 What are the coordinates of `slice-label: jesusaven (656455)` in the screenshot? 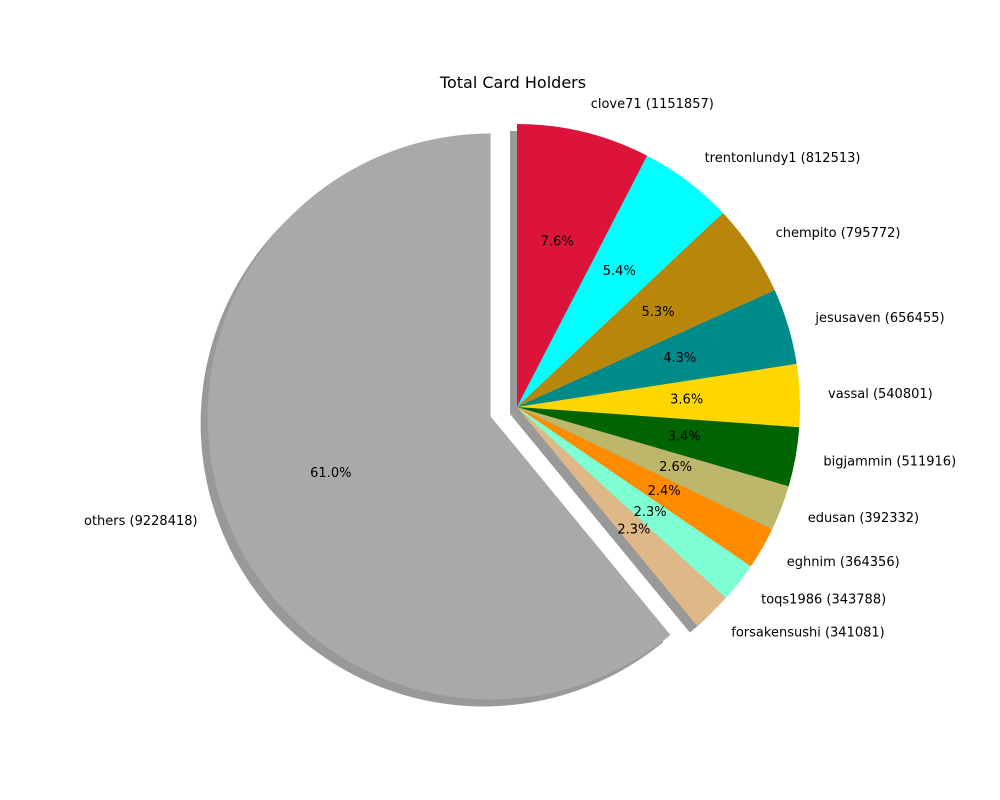 It's located at (879, 318).